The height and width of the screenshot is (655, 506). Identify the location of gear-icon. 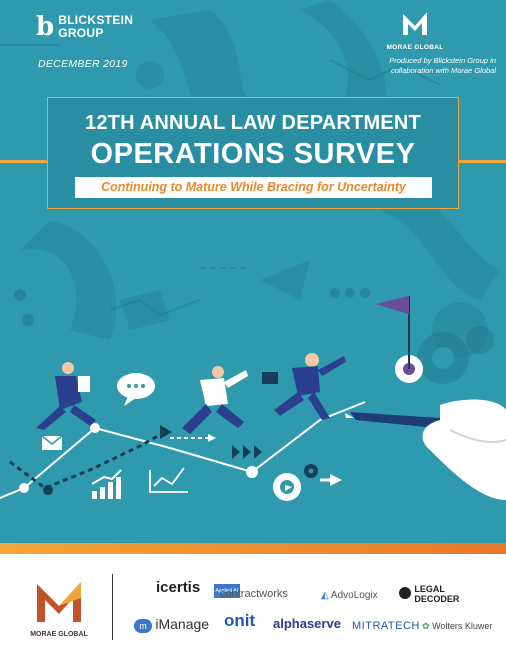
(287, 487).